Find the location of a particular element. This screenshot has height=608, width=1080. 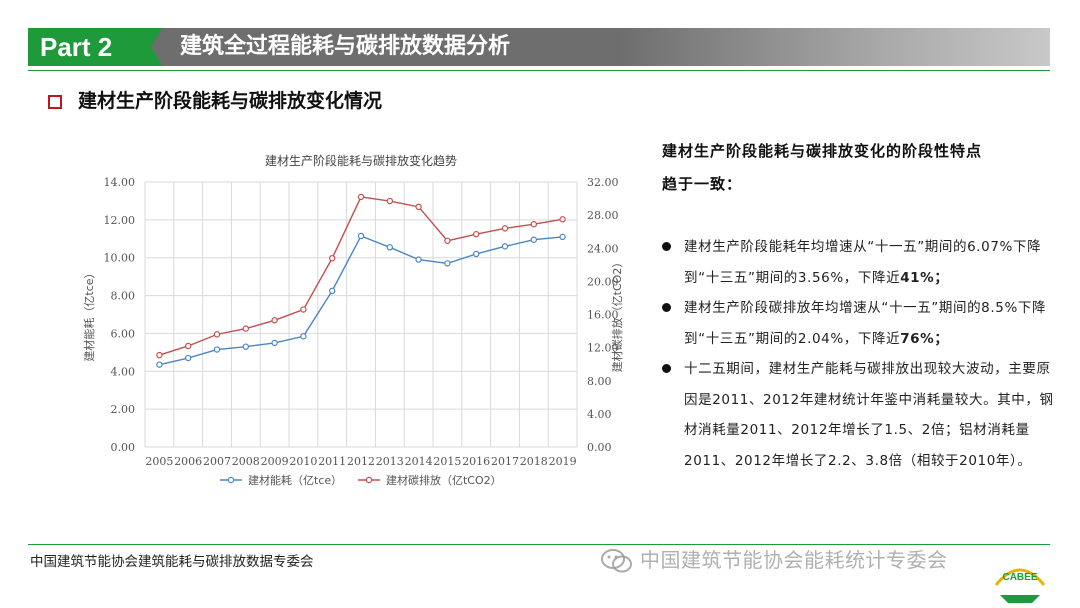

legend-label-1: 建材能耗（亿tce） is located at coordinates (295, 480).